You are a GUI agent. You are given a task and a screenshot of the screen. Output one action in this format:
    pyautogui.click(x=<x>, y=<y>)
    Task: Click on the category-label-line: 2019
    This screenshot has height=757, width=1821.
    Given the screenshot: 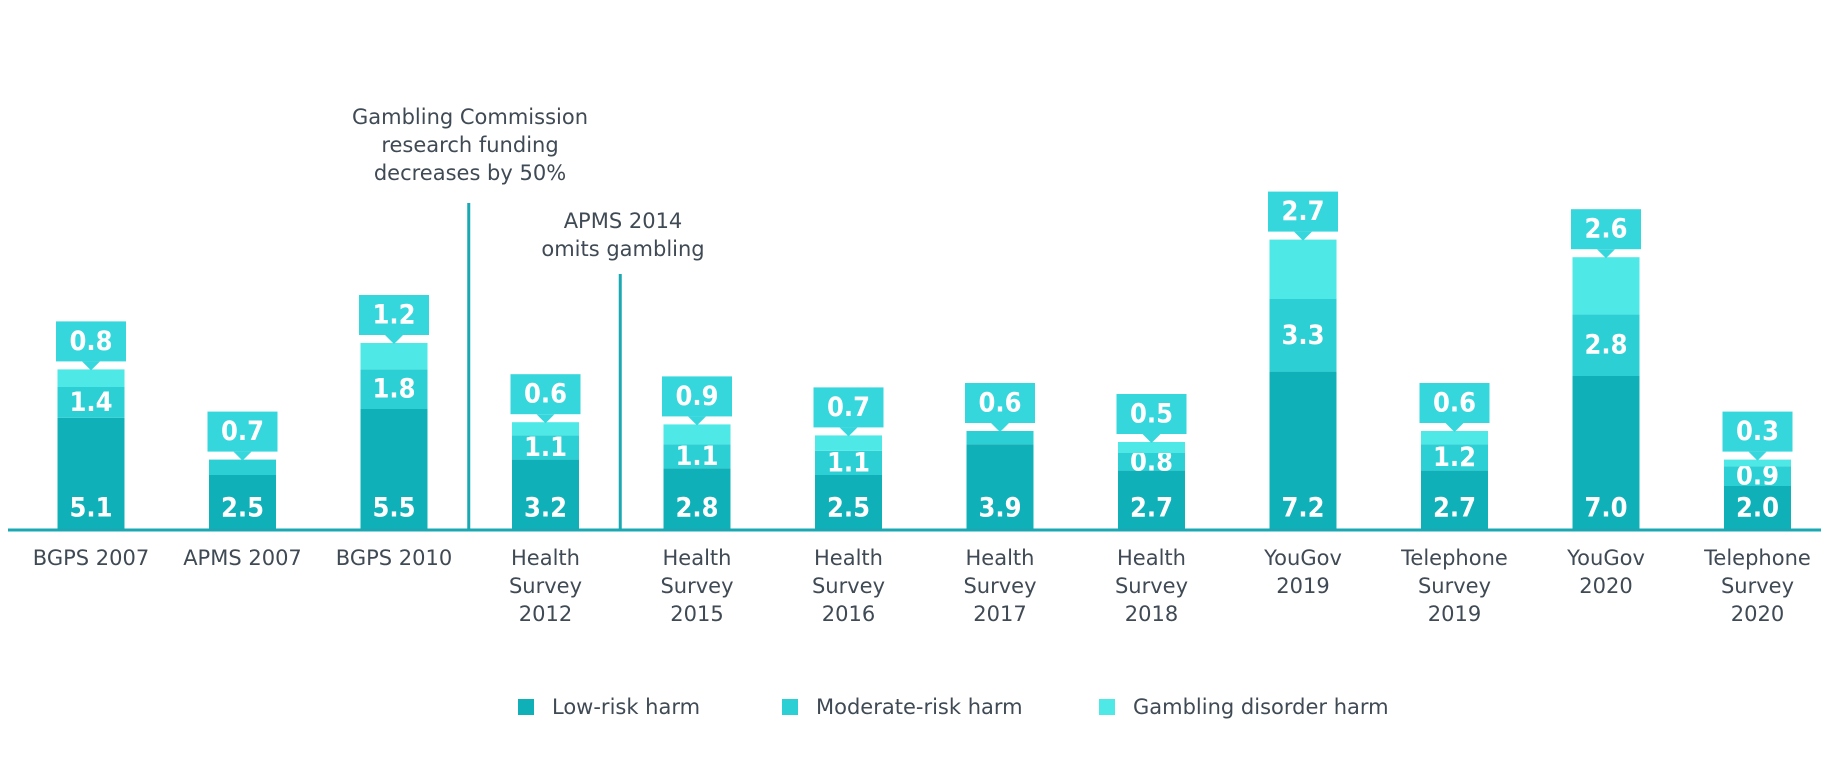 What is the action you would take?
    pyautogui.click(x=1302, y=586)
    